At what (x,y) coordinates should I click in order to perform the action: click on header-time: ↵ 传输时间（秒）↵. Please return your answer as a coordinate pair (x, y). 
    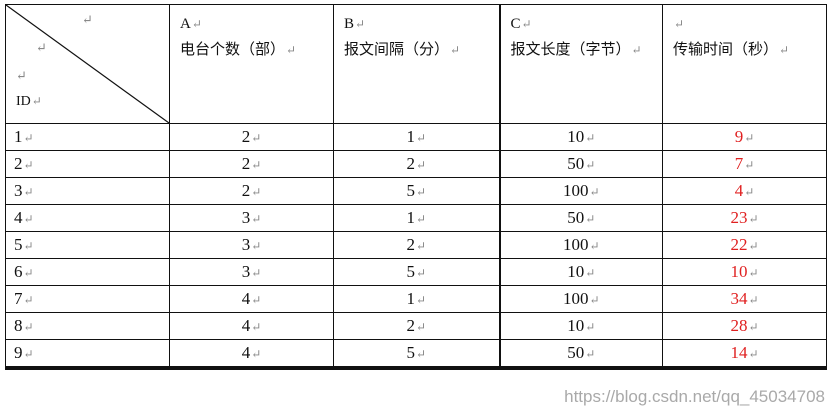
    Looking at the image, I should click on (744, 64).